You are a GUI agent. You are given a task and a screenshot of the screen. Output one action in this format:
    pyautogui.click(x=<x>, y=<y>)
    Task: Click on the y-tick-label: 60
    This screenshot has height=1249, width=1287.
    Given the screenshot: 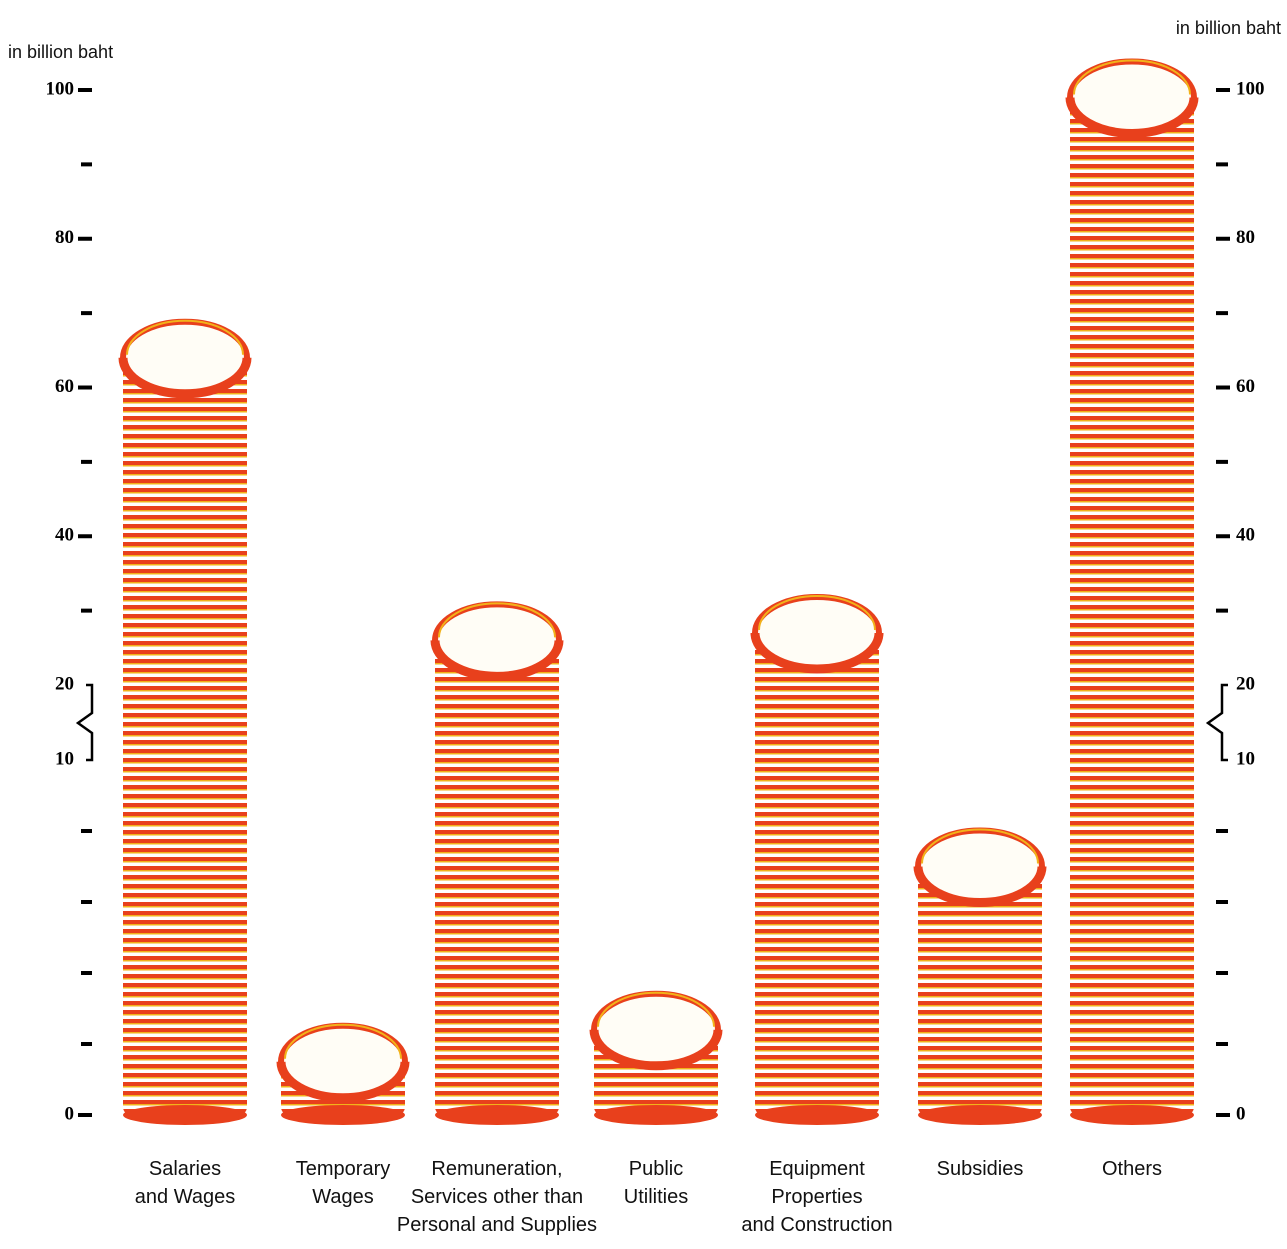 What is the action you would take?
    pyautogui.click(x=64, y=386)
    